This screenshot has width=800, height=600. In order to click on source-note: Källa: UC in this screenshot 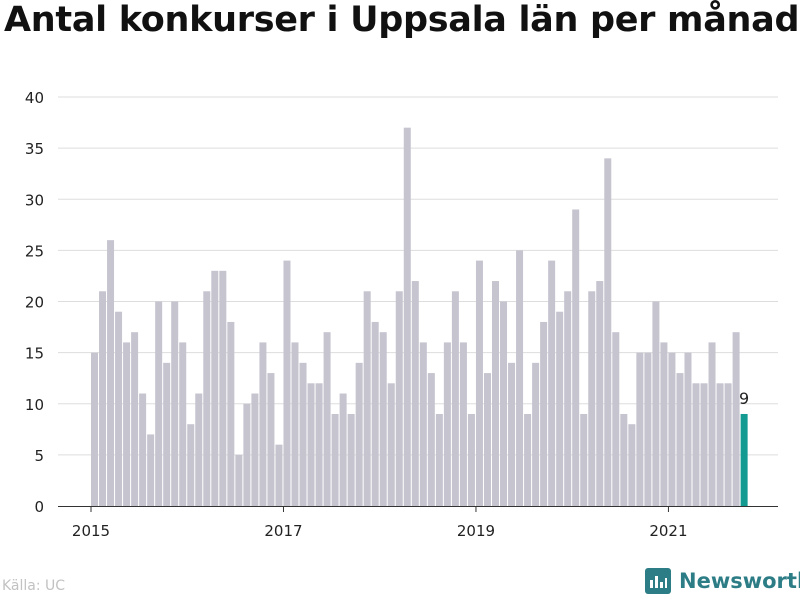, I will do `click(34, 586)`.